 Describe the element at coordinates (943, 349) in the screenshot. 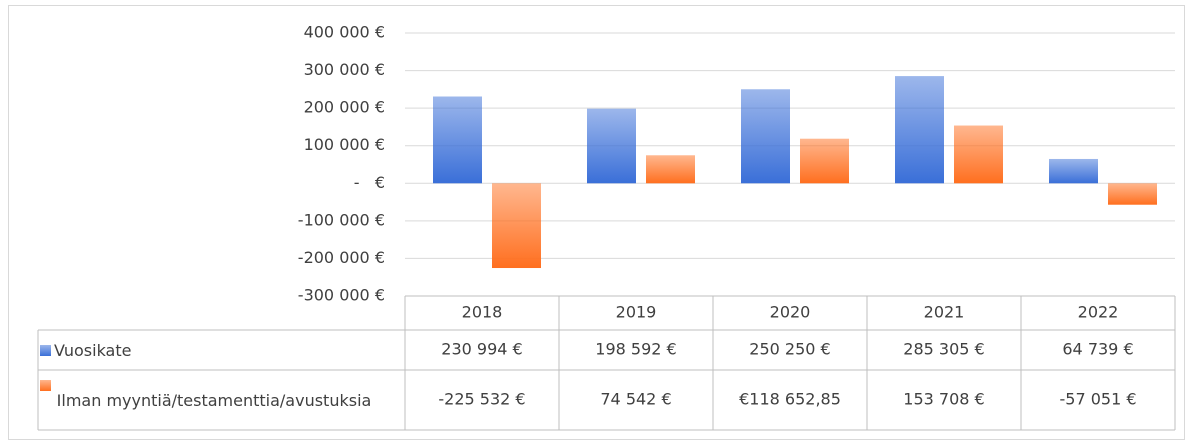

I see `data-label: 285 305 €` at that location.